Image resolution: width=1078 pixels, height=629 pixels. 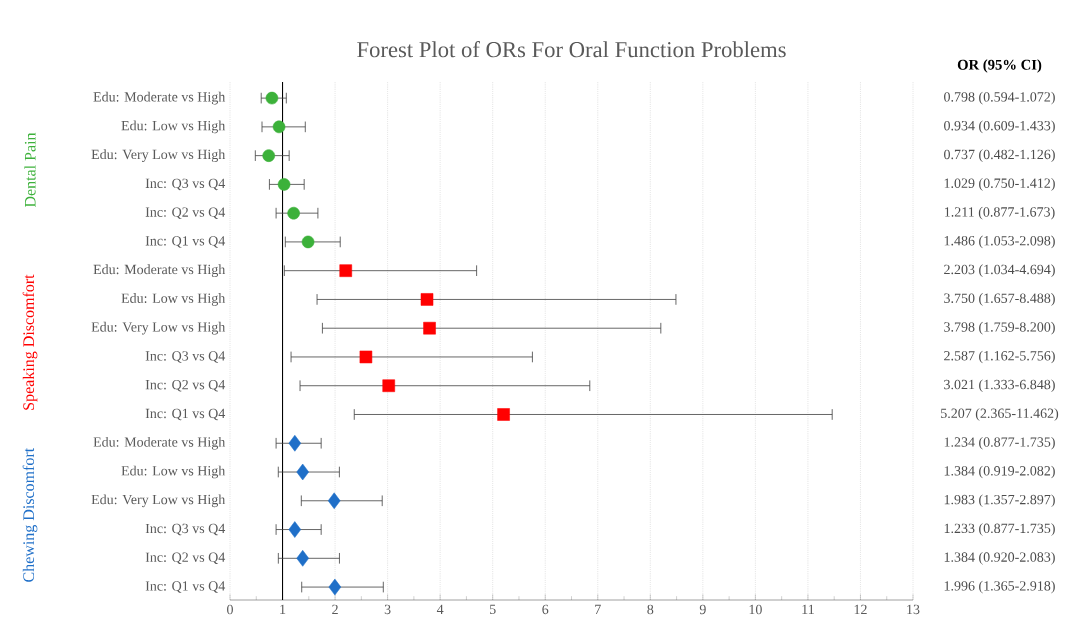 What do you see at coordinates (999, 155) in the screenshot?
I see `text: 0.737 (0.482-1.126)` at bounding box center [999, 155].